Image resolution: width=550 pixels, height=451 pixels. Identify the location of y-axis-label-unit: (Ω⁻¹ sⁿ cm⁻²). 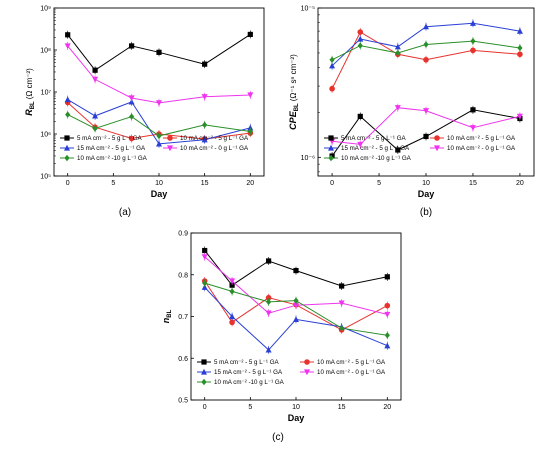
(293, 77).